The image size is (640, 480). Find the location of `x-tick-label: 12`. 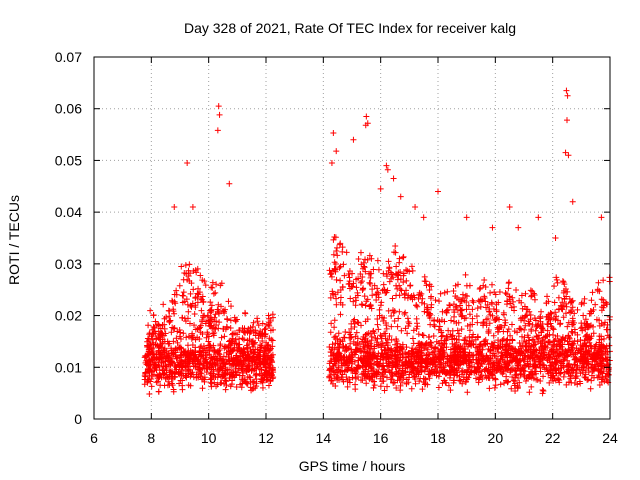

x-tick-label: 12 is located at coordinates (266, 438).